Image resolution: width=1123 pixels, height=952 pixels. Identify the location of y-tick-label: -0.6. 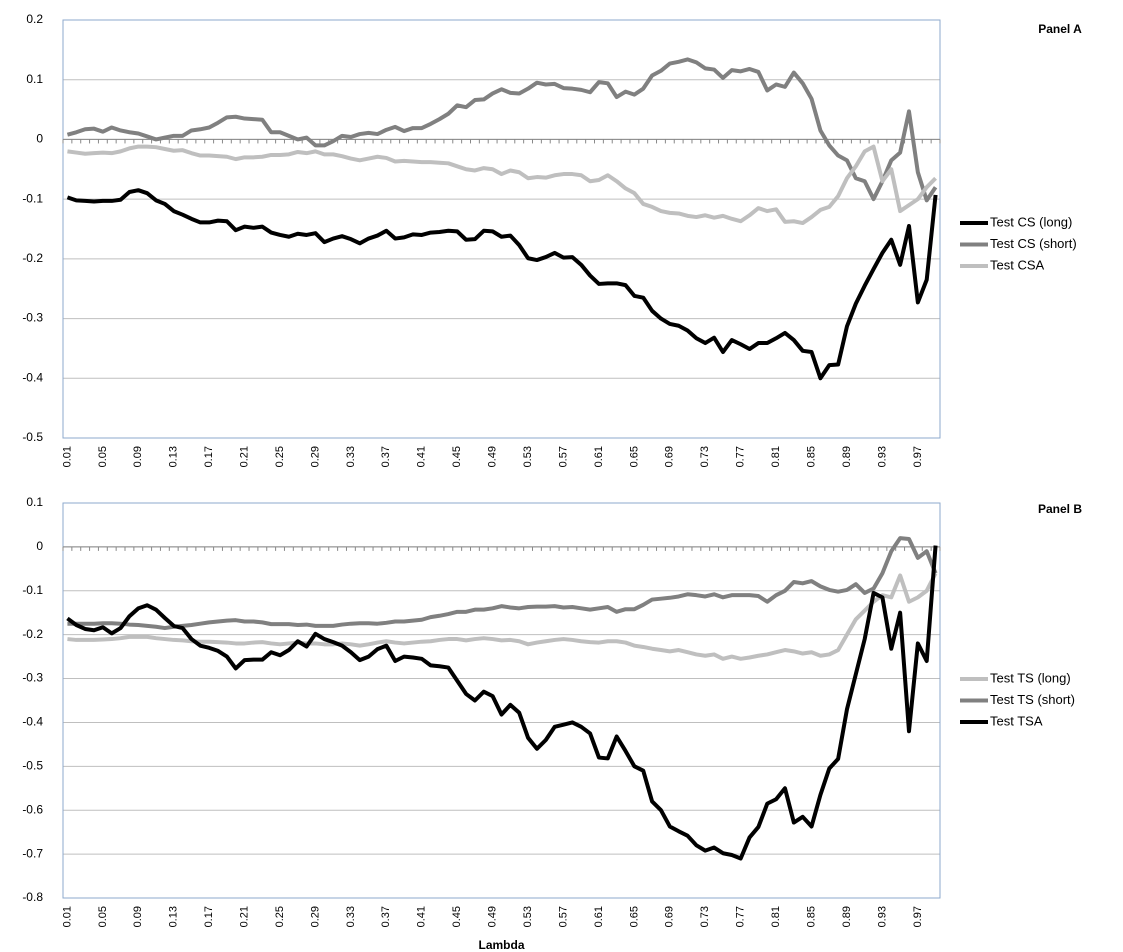
(32, 809).